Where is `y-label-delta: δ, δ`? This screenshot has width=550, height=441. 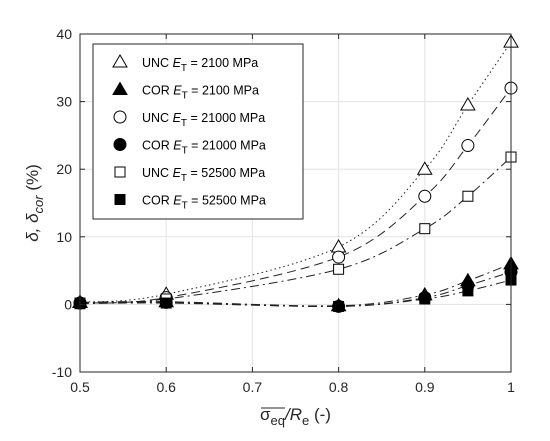
y-label-delta: δ, δ is located at coordinates (32, 227).